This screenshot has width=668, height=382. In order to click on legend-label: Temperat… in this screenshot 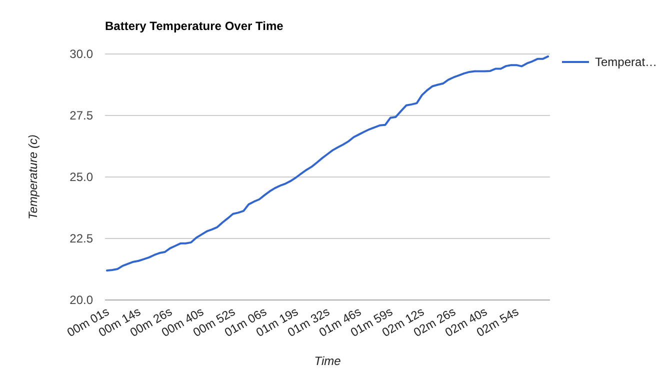, I will do `click(626, 62)`.